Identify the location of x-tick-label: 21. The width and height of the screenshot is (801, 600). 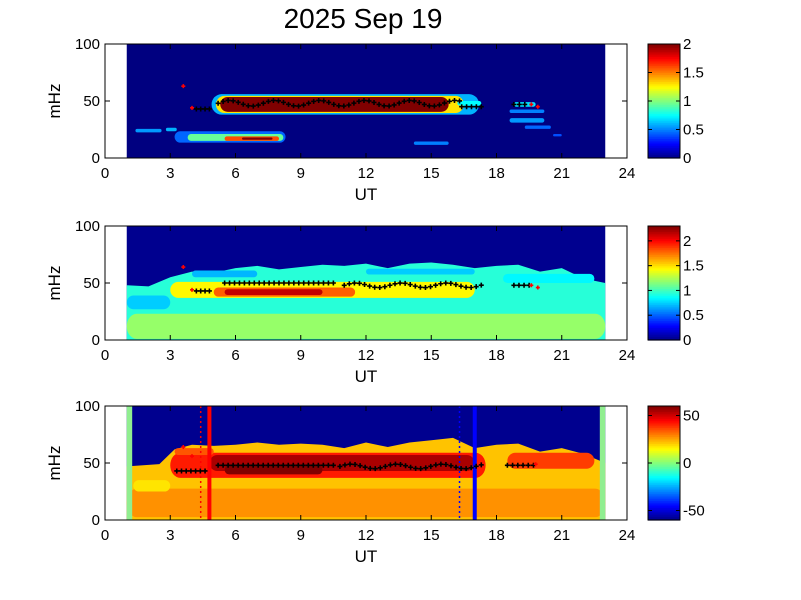
(561, 173).